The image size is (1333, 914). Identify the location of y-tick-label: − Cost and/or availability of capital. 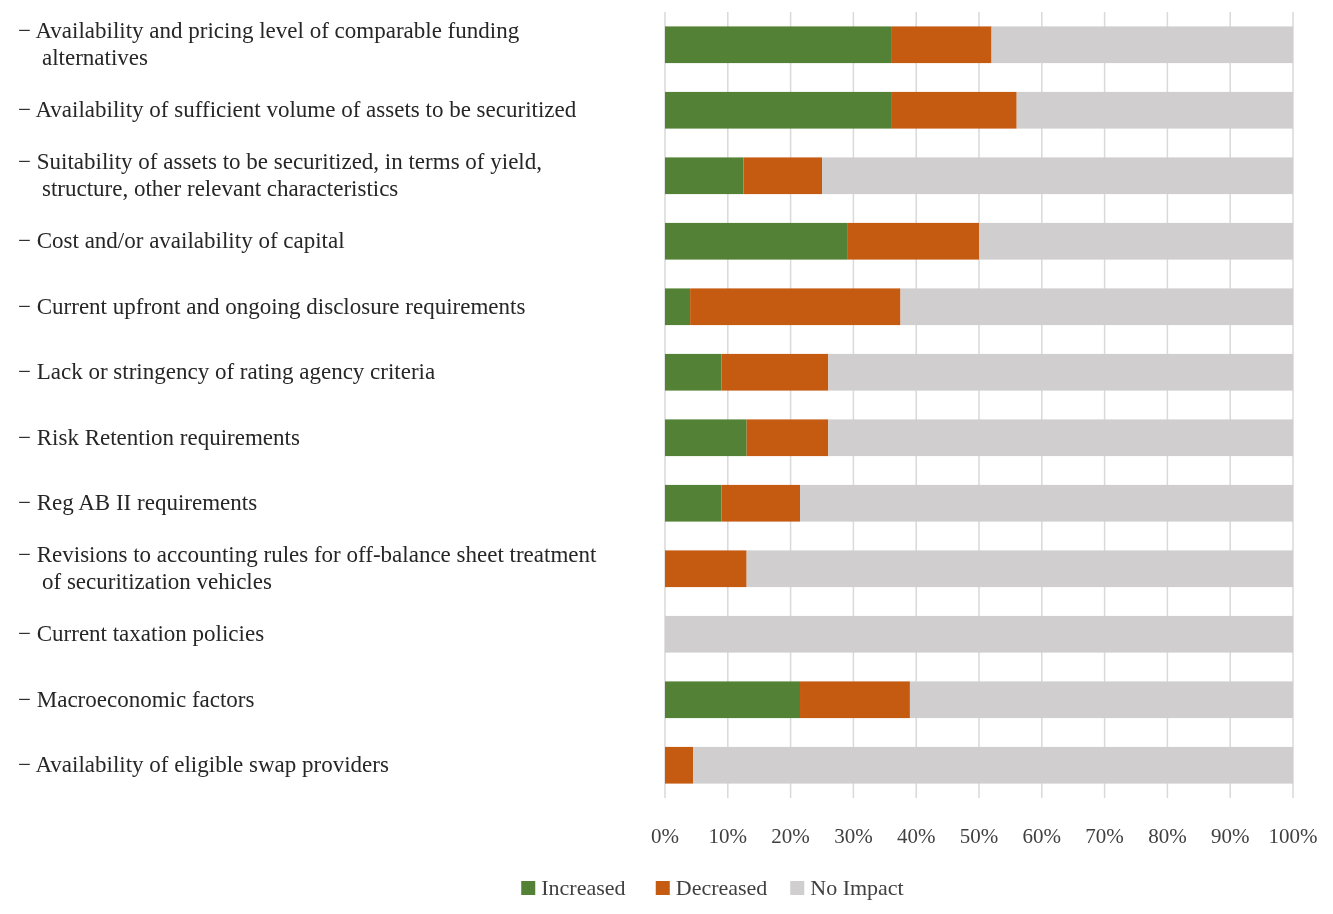
(181, 241).